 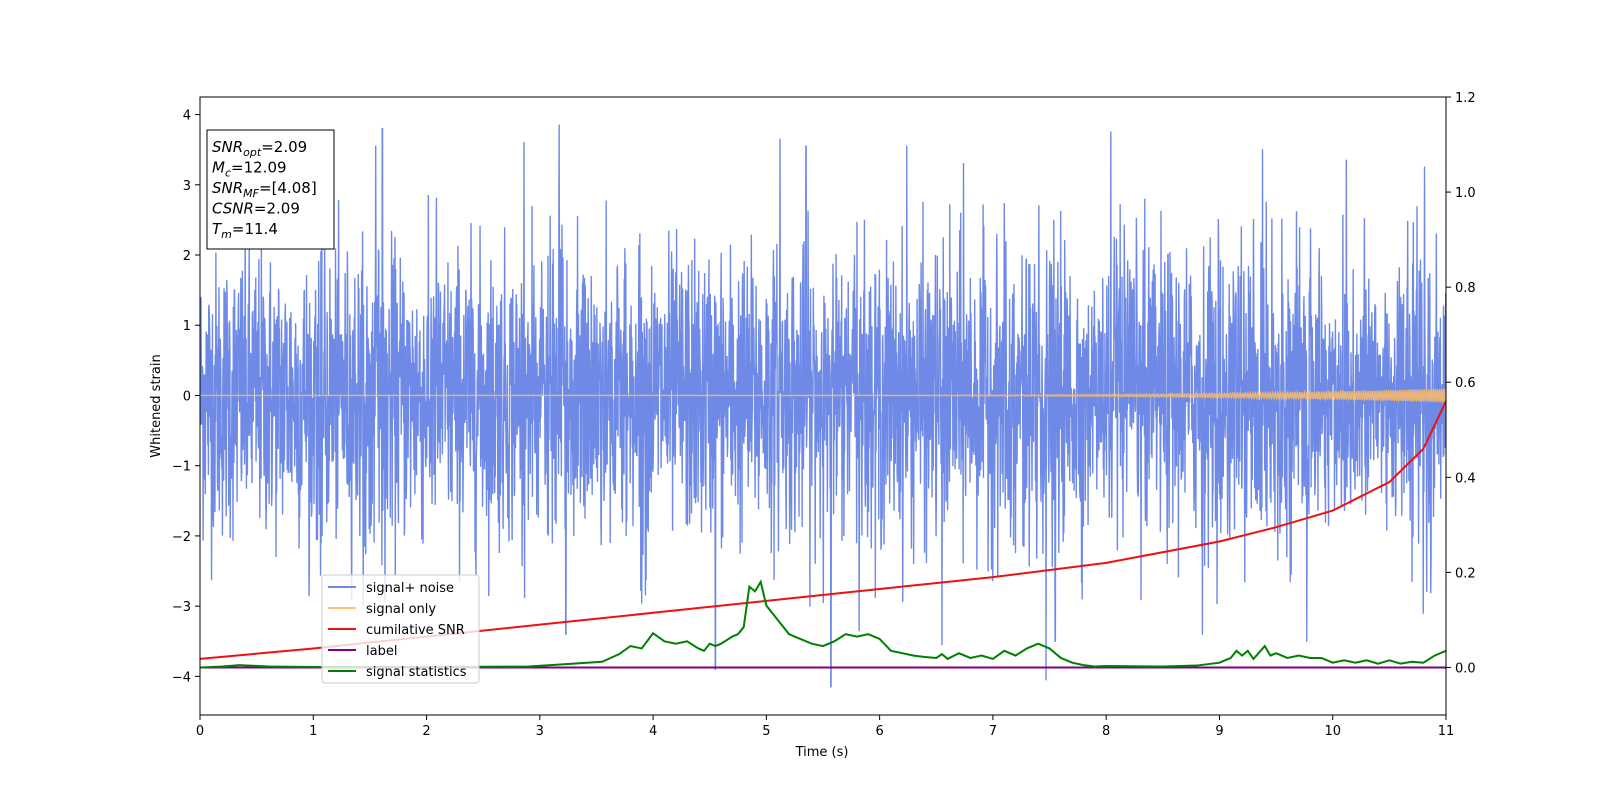 I want to click on legend-label: signal only, so click(x=401, y=609).